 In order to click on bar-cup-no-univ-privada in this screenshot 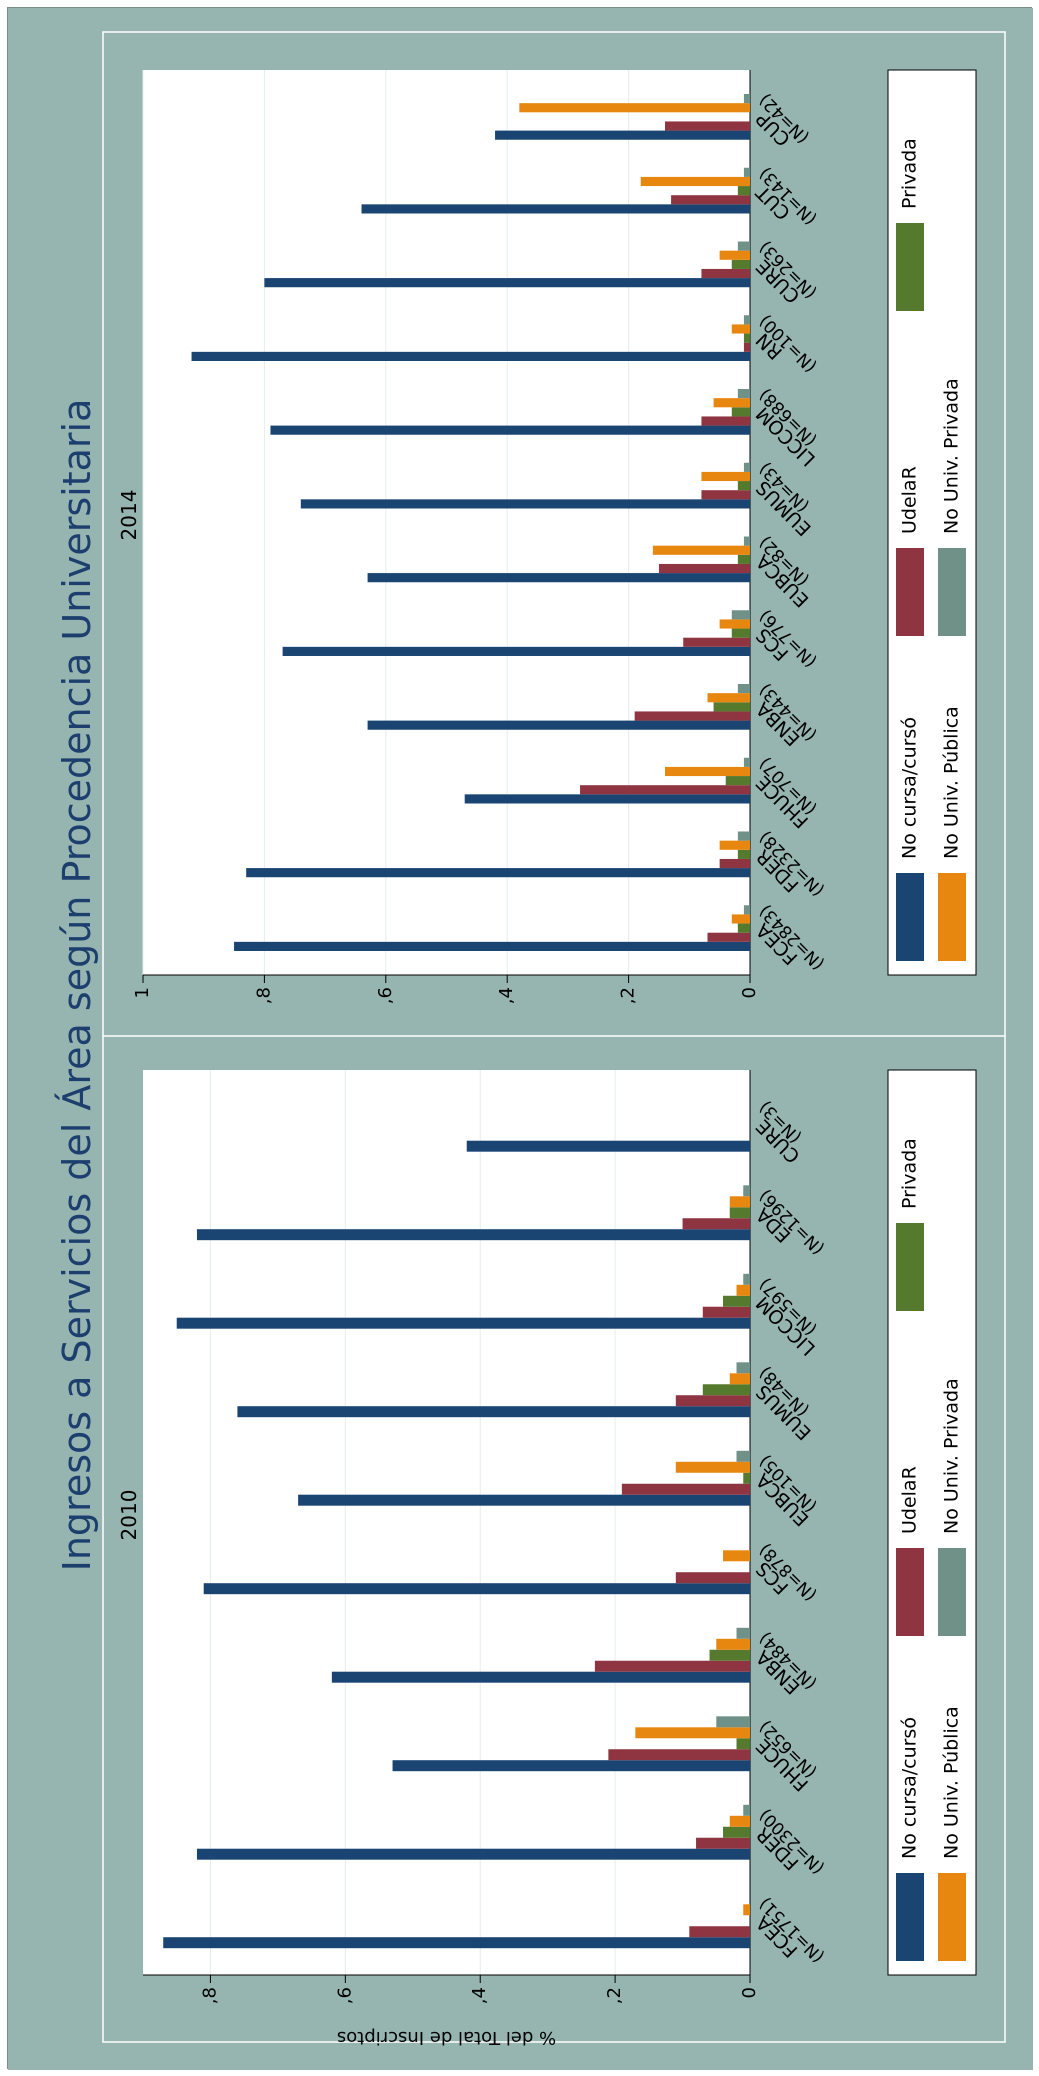, I will do `click(746, 99)`.